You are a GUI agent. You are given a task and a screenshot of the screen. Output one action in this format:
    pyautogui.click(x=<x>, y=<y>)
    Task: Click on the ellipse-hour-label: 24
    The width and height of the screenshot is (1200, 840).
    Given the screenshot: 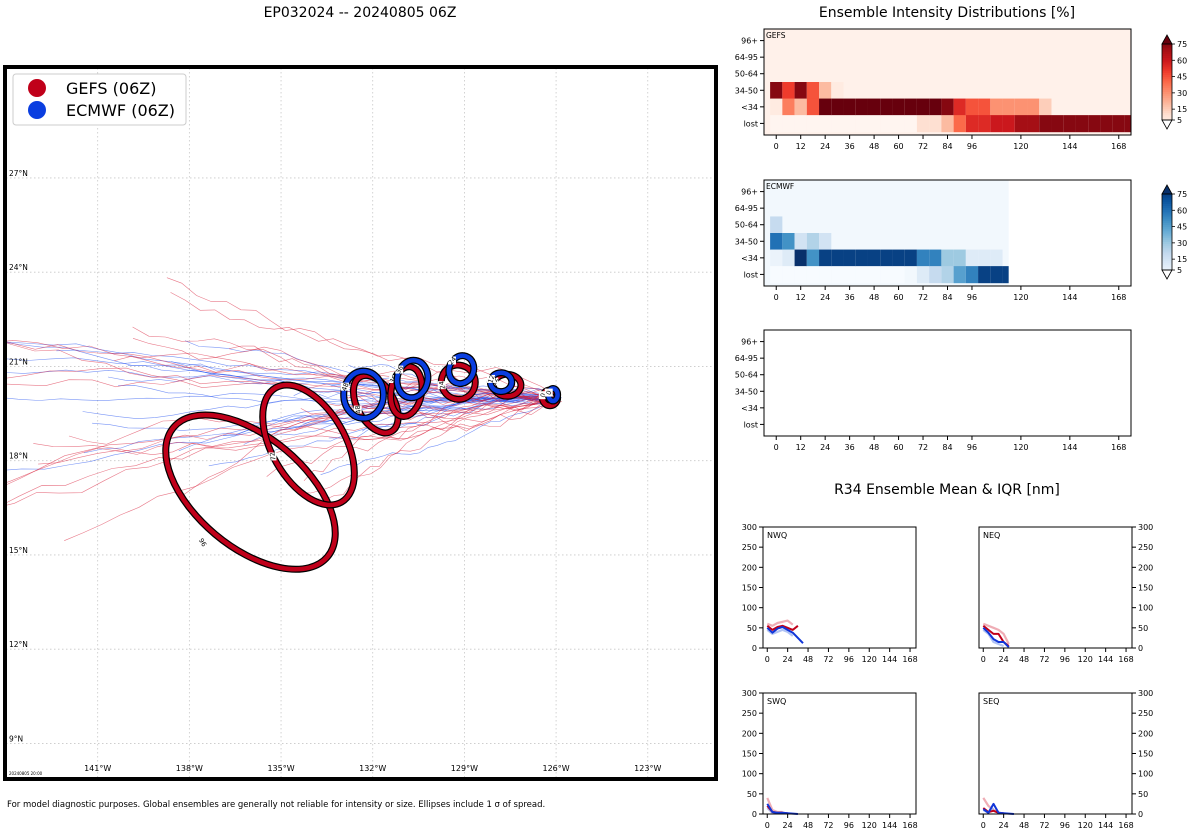 What is the action you would take?
    pyautogui.click(x=441, y=385)
    